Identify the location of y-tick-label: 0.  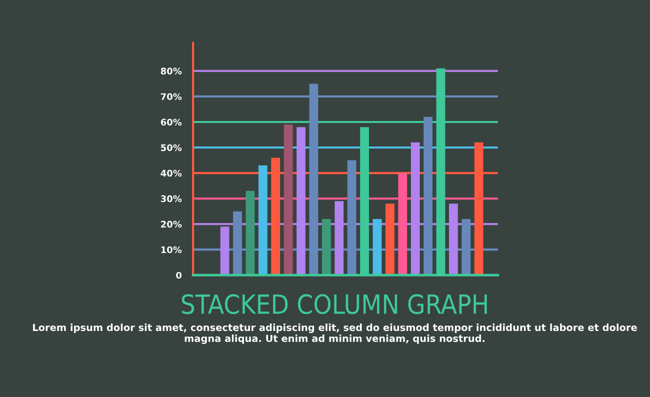
(179, 275).